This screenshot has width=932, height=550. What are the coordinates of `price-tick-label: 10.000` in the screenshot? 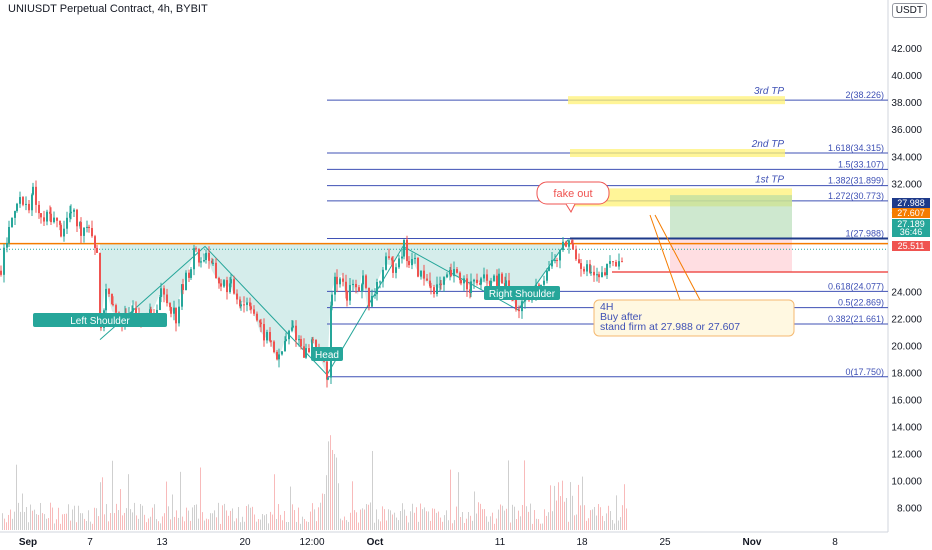 It's located at (906, 482).